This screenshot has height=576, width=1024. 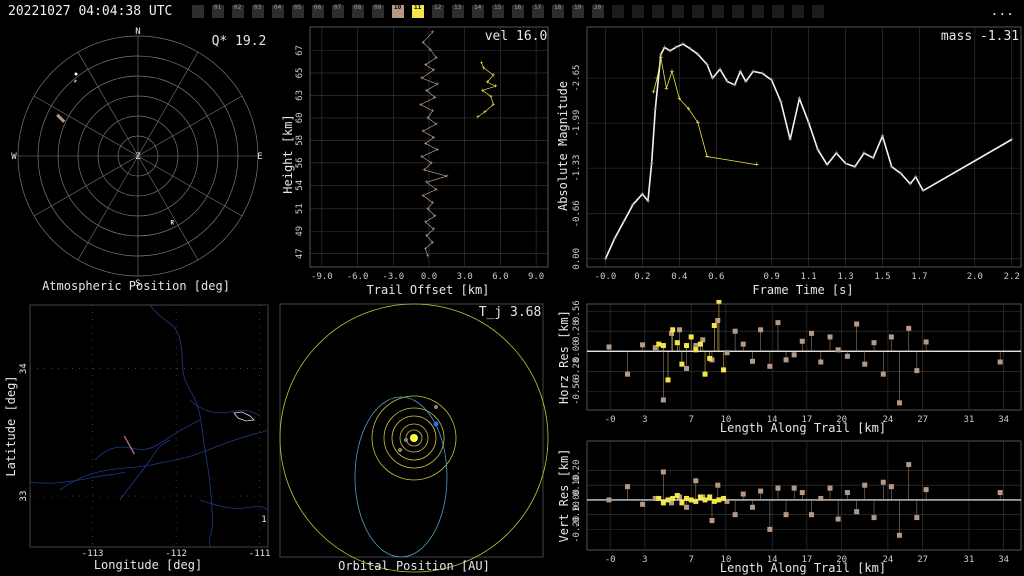 What do you see at coordinates (558, 11) in the screenshot?
I see `camera-indicator: 18` at bounding box center [558, 11].